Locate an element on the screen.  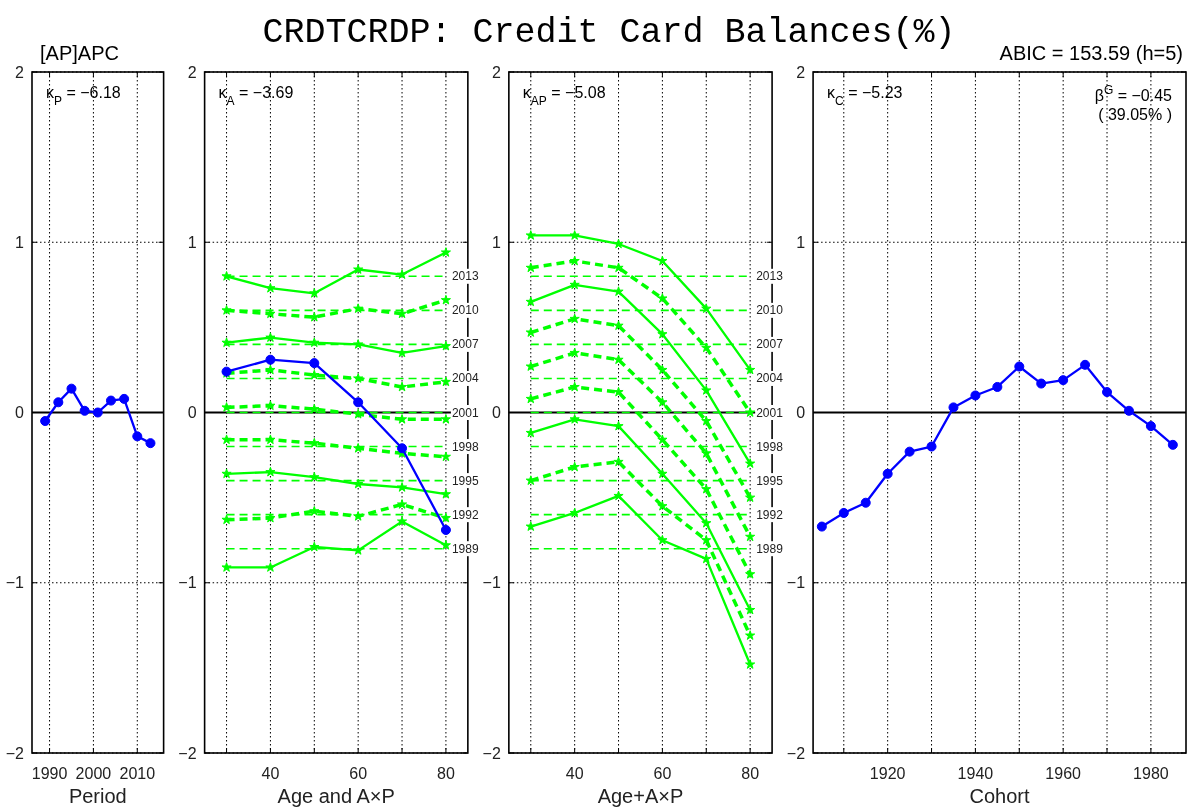
x-tick-label: 2010 is located at coordinates (137, 773).